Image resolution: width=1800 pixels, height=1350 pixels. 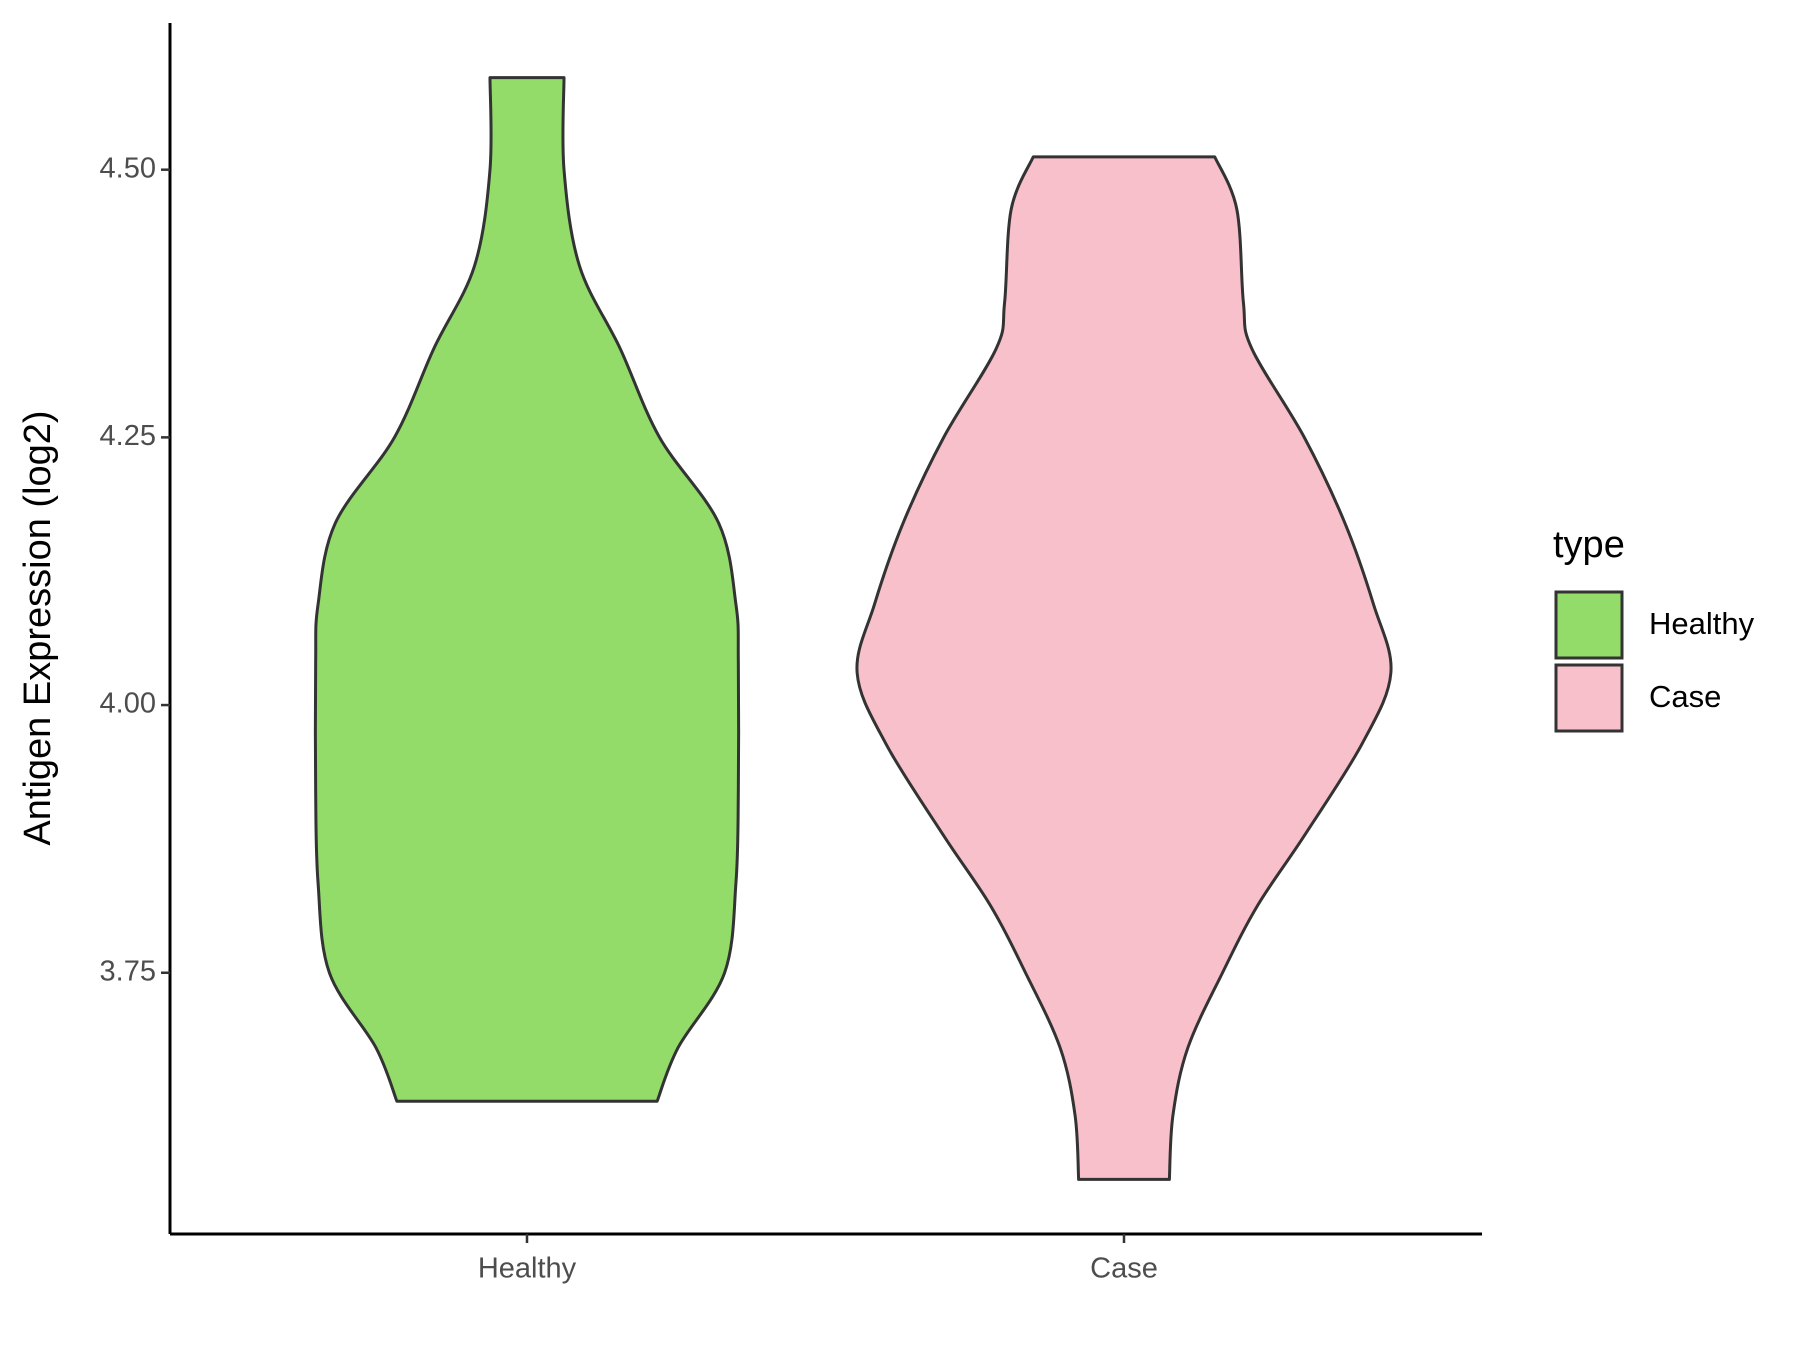 I want to click on y-tick-label: 4.25, so click(x=128, y=436).